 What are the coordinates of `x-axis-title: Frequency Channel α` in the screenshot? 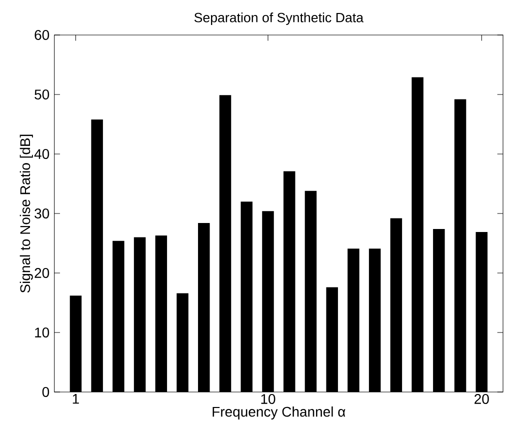 It's located at (279, 413).